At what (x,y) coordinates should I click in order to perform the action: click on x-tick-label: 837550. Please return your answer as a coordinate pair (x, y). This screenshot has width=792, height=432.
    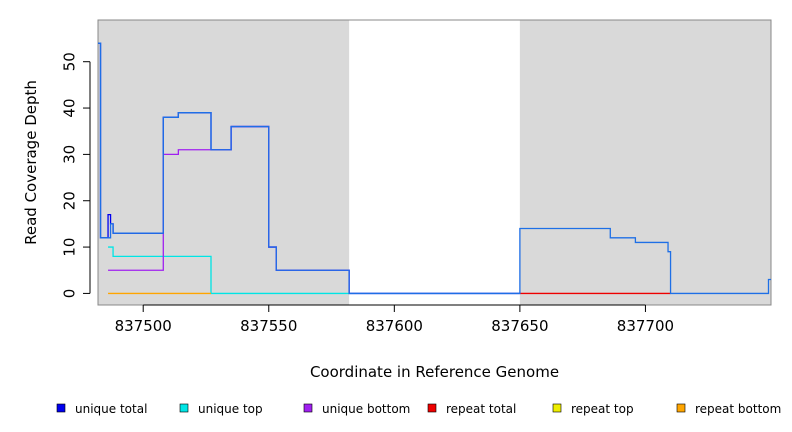
    Looking at the image, I should click on (268, 326).